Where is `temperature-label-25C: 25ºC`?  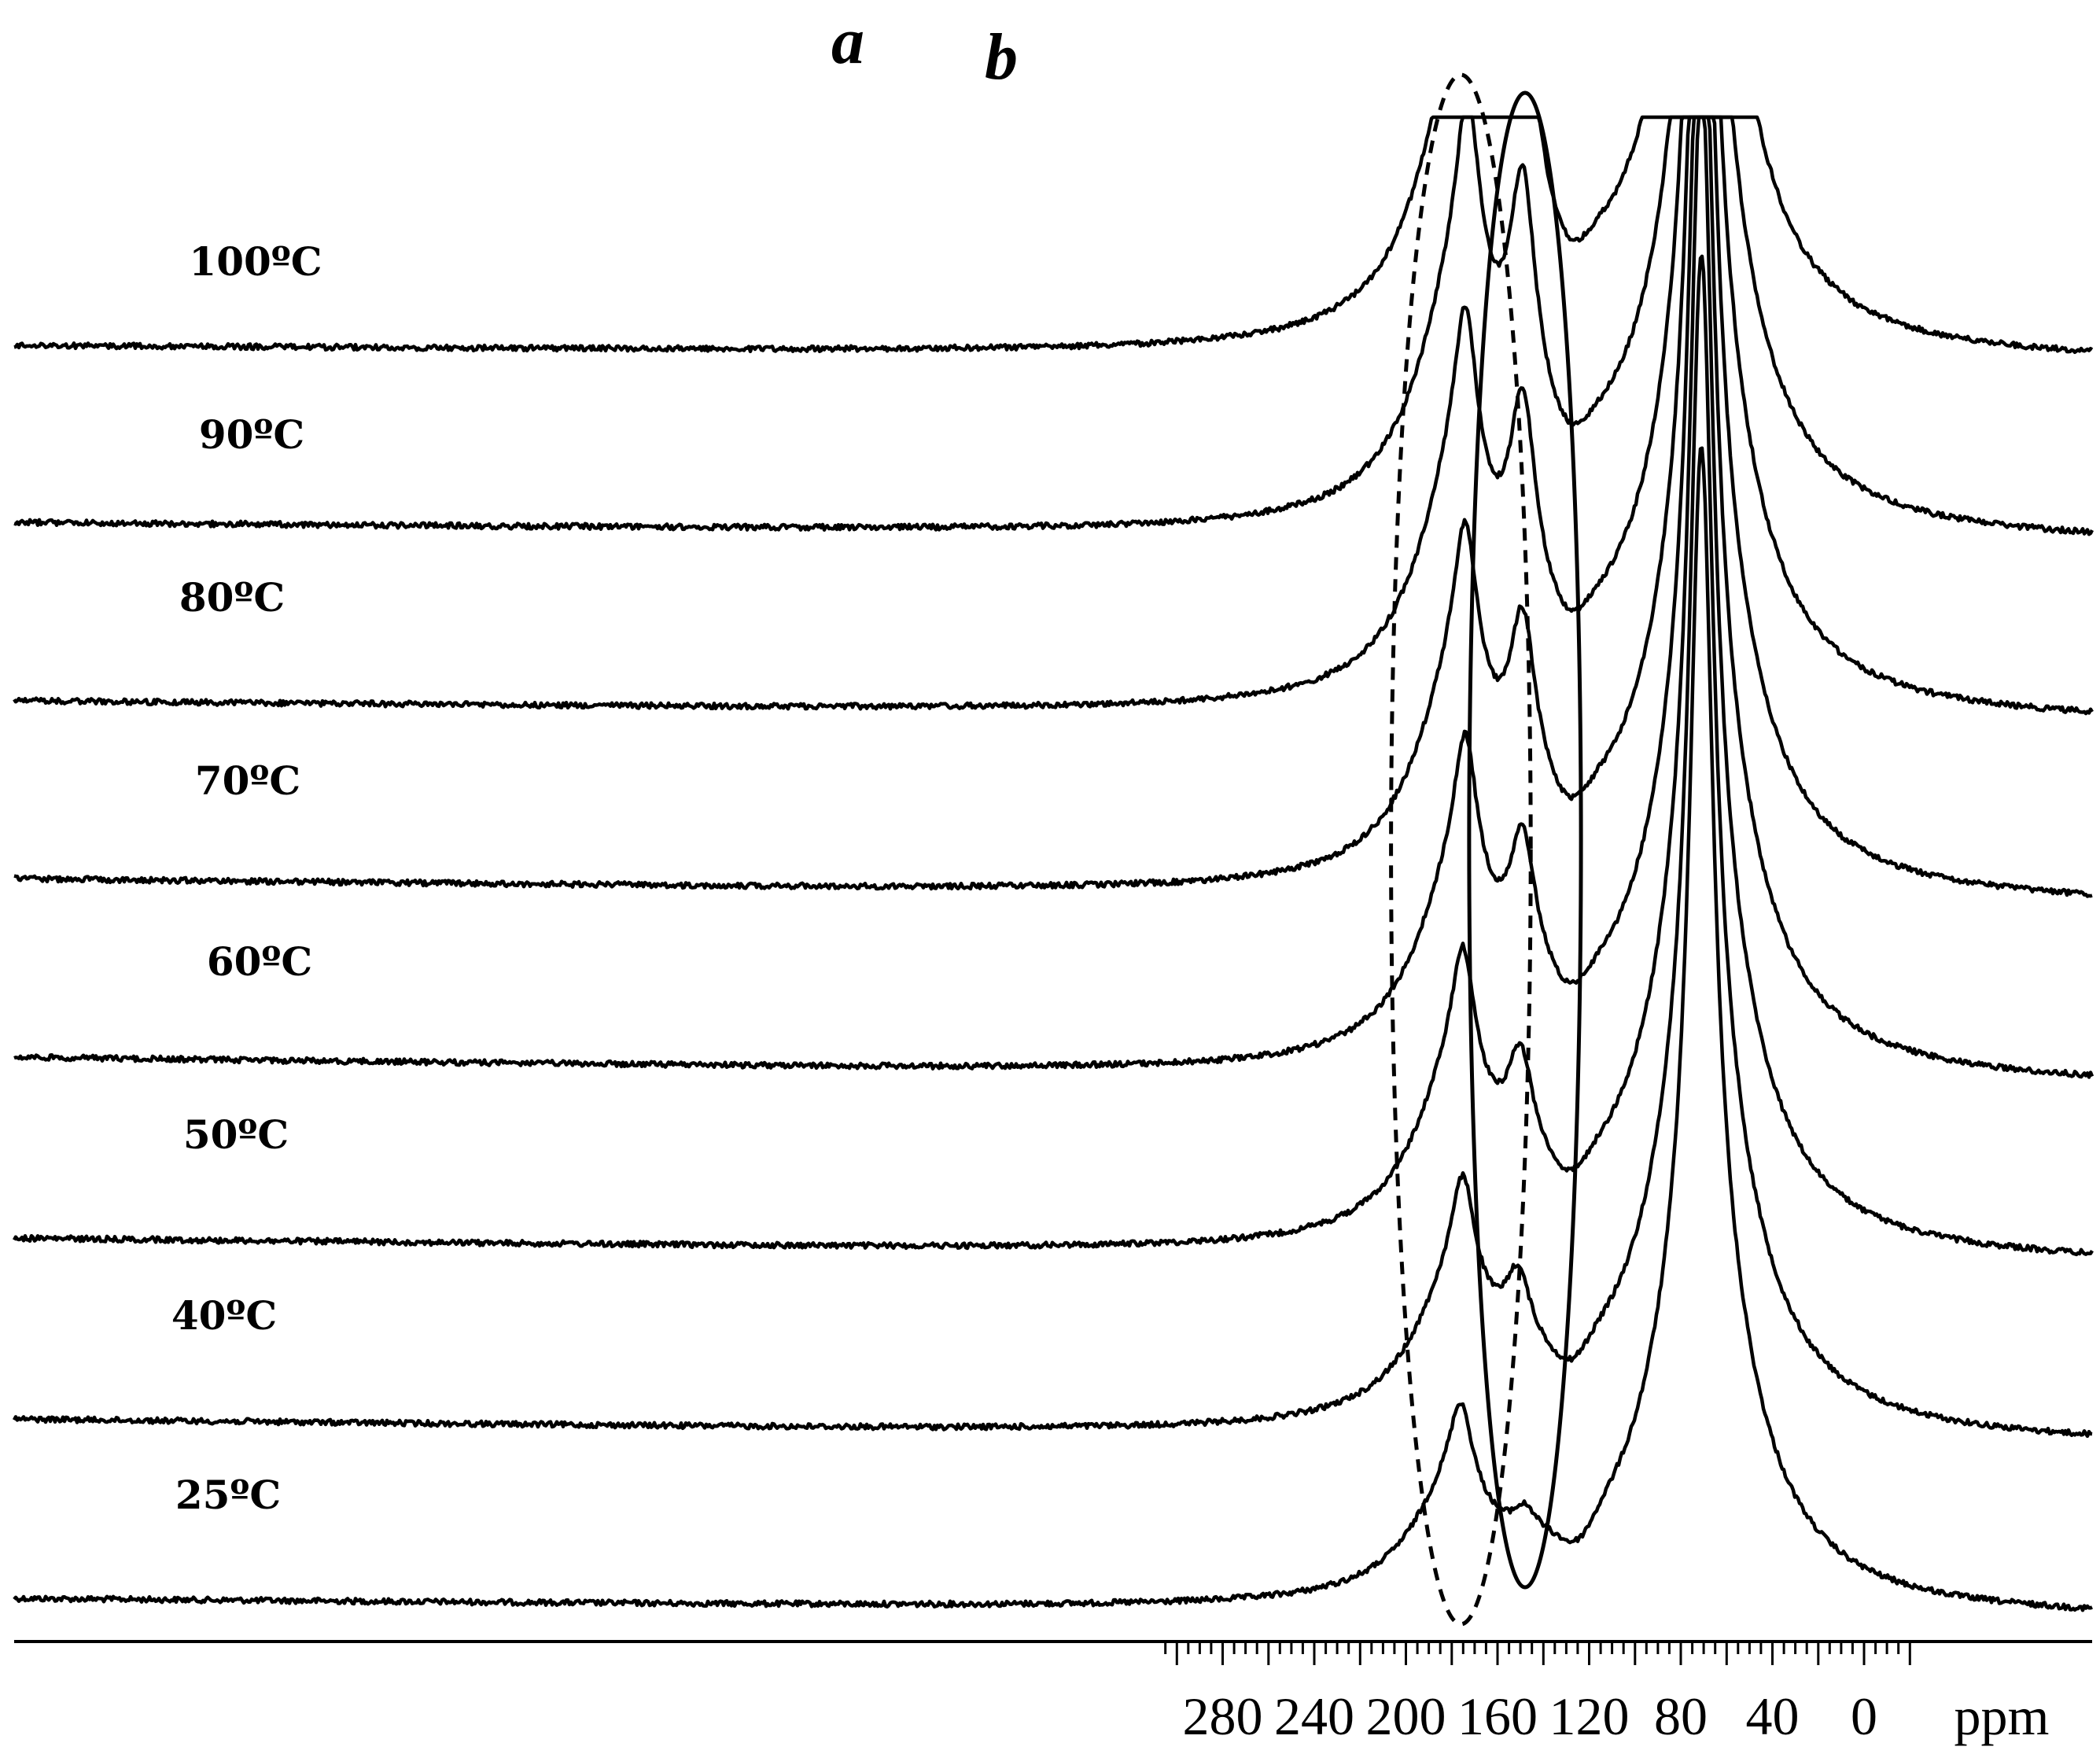 temperature-label-25C: 25ºC is located at coordinates (228, 1495).